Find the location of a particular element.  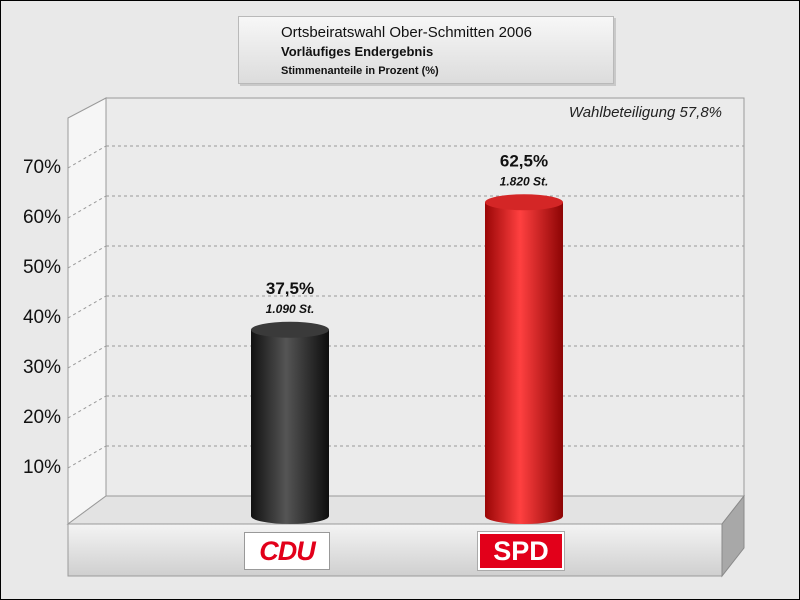

votes-label: 1.820 St. is located at coordinates (524, 181).